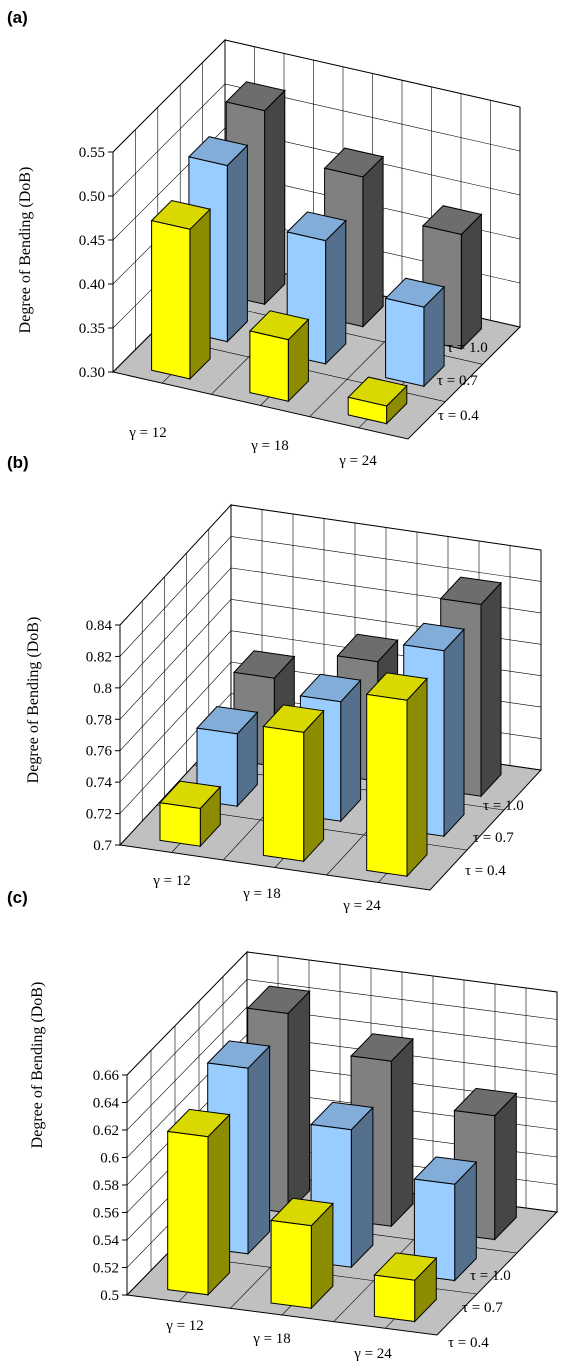 This screenshot has height=1368, width=584. What do you see at coordinates (106, 1104) in the screenshot?
I see `y-tick-label: 0.64` at bounding box center [106, 1104].